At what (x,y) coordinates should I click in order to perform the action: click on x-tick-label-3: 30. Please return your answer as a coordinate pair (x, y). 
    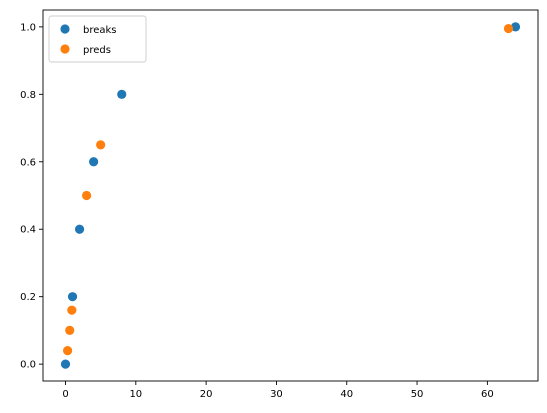
    Looking at the image, I should click on (276, 394).